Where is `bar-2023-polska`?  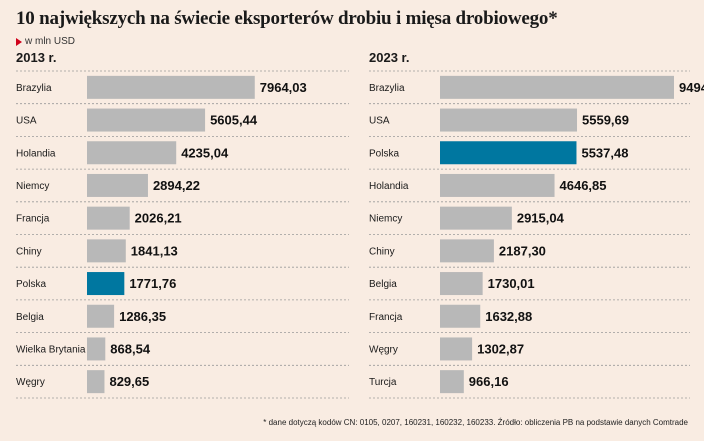
bar-2023-polska is located at coordinates (508, 153).